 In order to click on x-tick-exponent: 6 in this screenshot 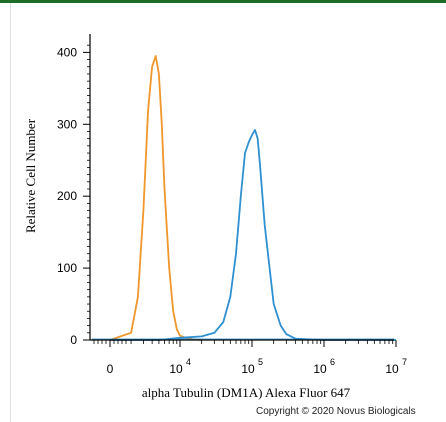, I will do `click(332, 362)`.